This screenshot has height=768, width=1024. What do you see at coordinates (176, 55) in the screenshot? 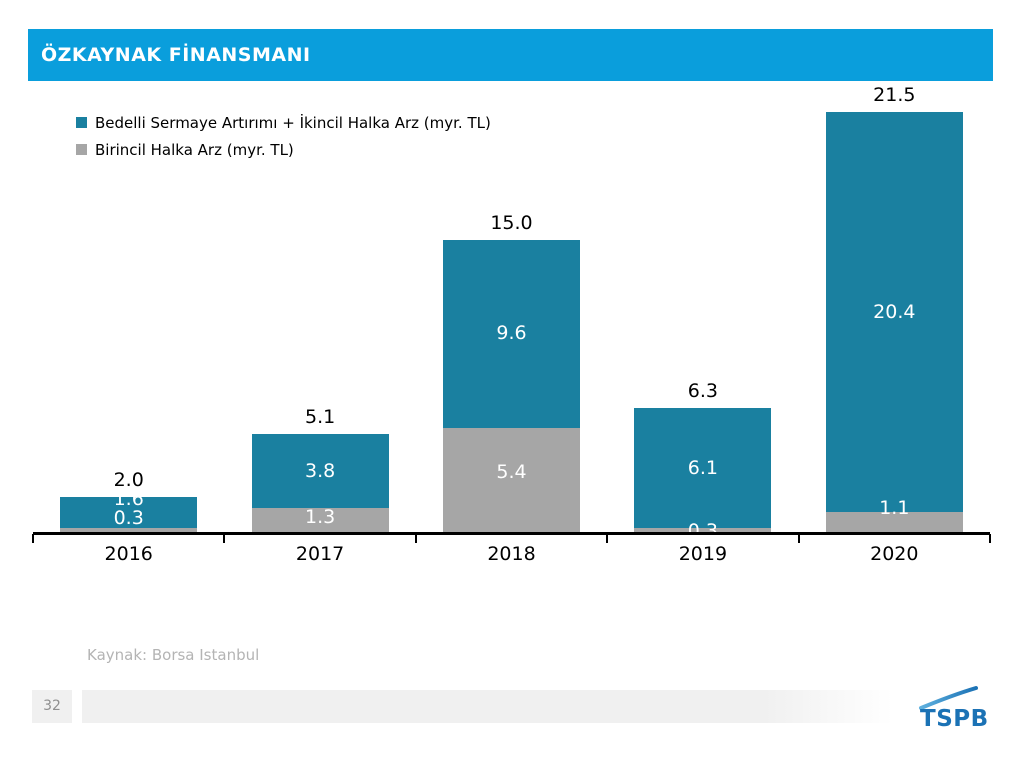
I see `page-title: ÖZKAYNAK FİNANSMANI` at bounding box center [176, 55].